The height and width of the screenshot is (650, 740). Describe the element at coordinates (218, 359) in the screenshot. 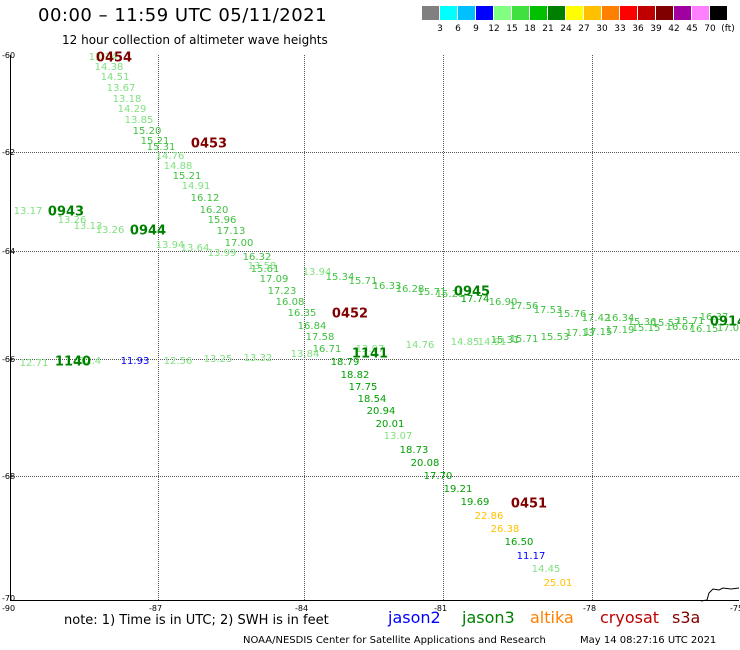

I see `wave-height-value: 13.25` at that location.